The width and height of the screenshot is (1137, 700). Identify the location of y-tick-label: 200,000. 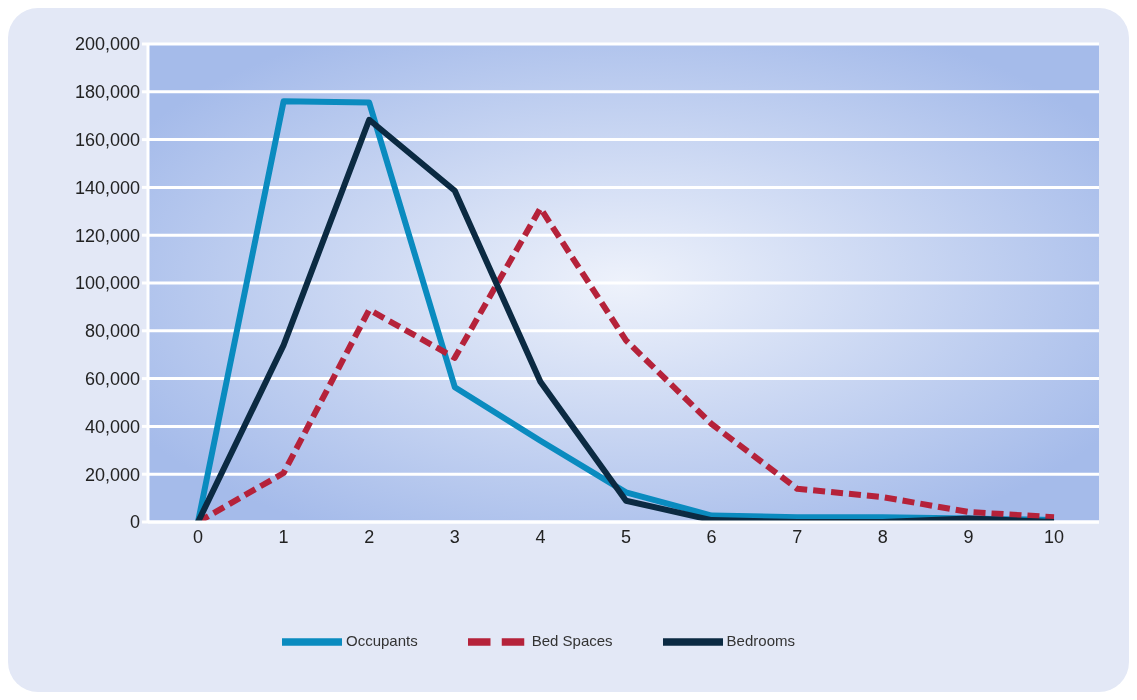
(107, 44).